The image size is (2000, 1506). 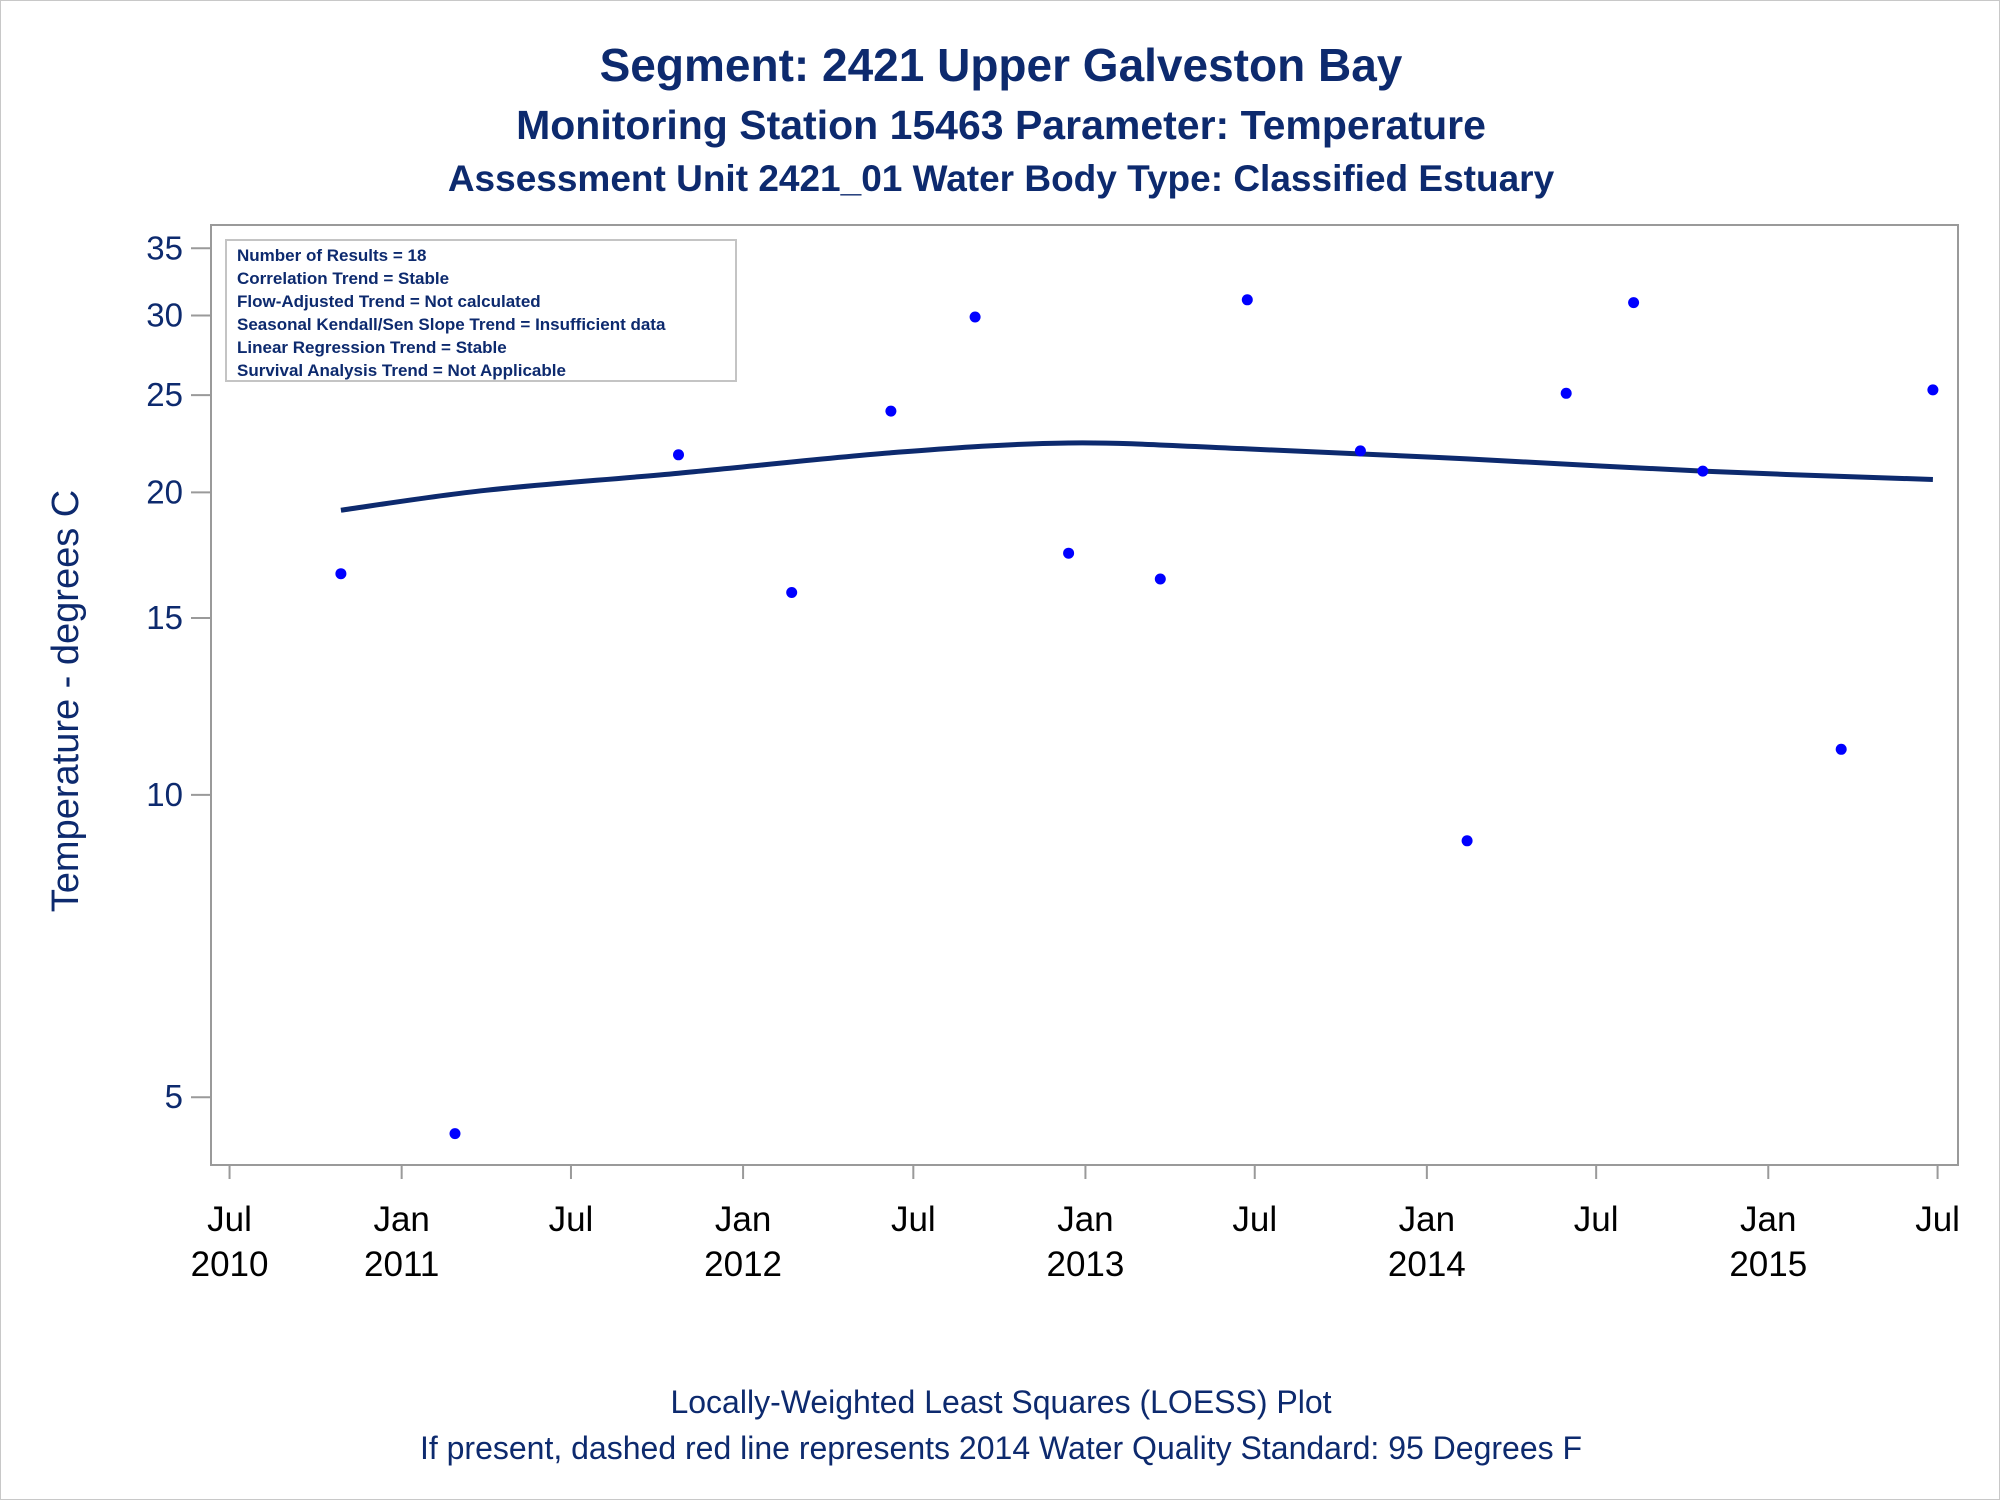 I want to click on stat-flow-adjusted-trend: Flow-Adjusted Trend = Not calculated, so click(x=389, y=301).